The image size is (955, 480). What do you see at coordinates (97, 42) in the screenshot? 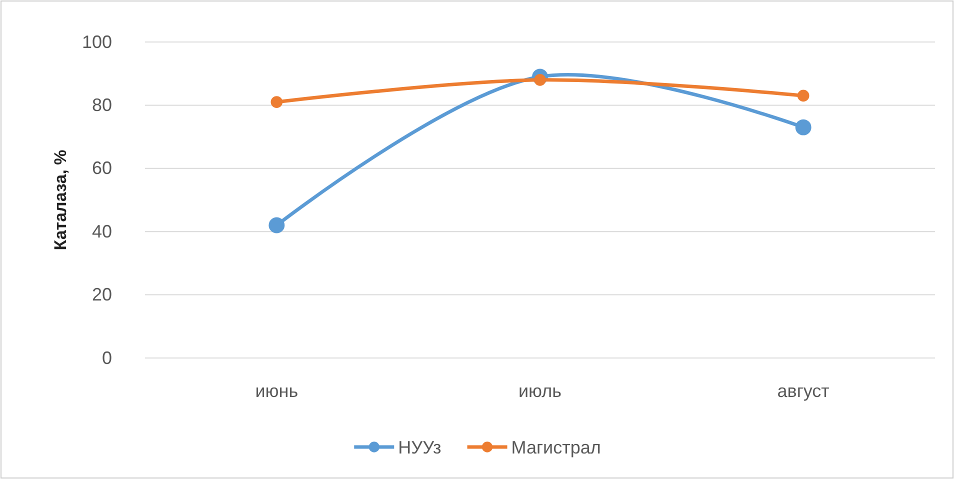
I see `y-tick-label: 100` at bounding box center [97, 42].